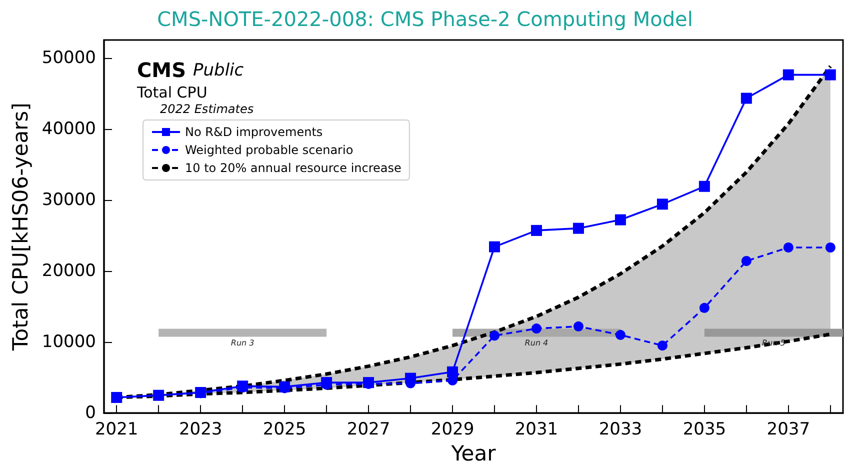 The height and width of the screenshot is (469, 850). Describe the element at coordinates (254, 132) in the screenshot. I see `legend-label: No R&D improvements` at that location.